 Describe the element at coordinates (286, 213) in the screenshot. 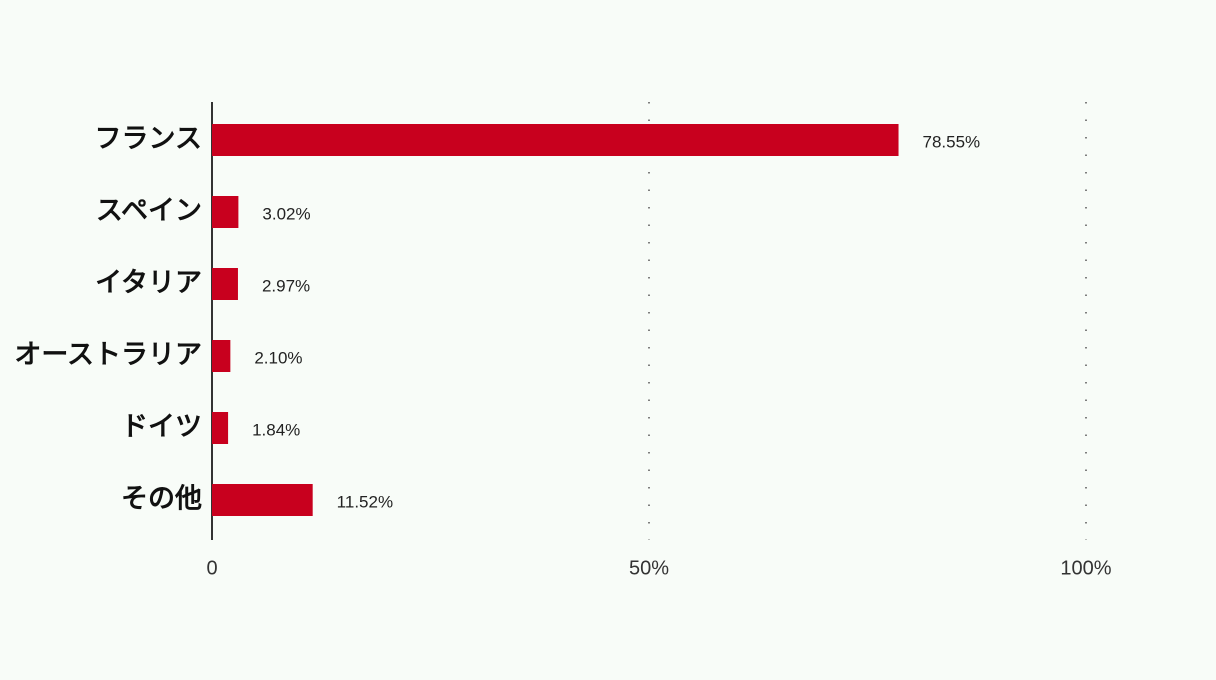

I see `data-label: 3.02%` at that location.